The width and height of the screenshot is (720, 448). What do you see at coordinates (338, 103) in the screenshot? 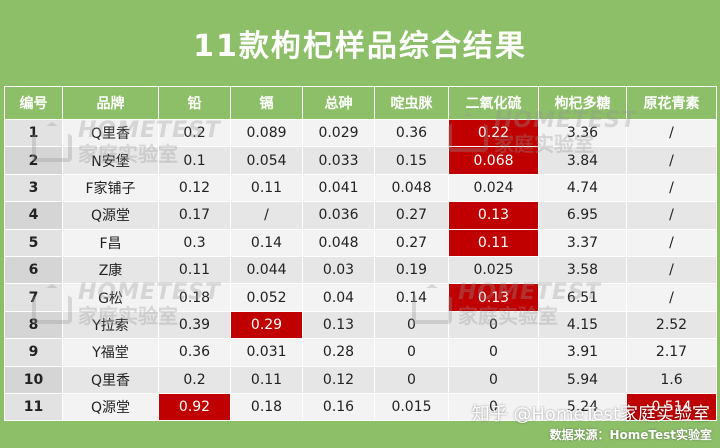
I see `column-header: 总砷` at bounding box center [338, 103].